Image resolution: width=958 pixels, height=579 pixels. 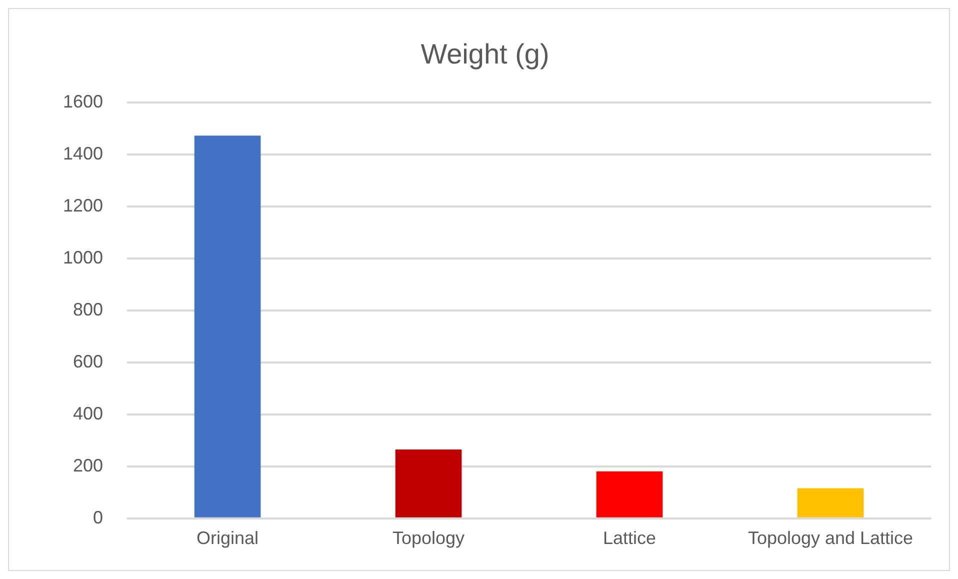 I want to click on y-tick-label: 200, so click(x=88, y=465).